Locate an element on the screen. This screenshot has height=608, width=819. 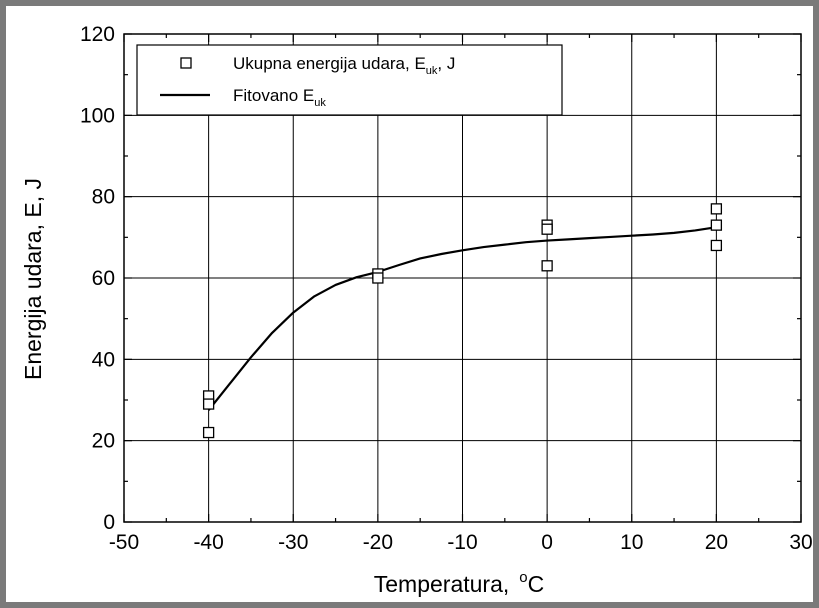
y-tick-label: 120 is located at coordinates (97, 34).